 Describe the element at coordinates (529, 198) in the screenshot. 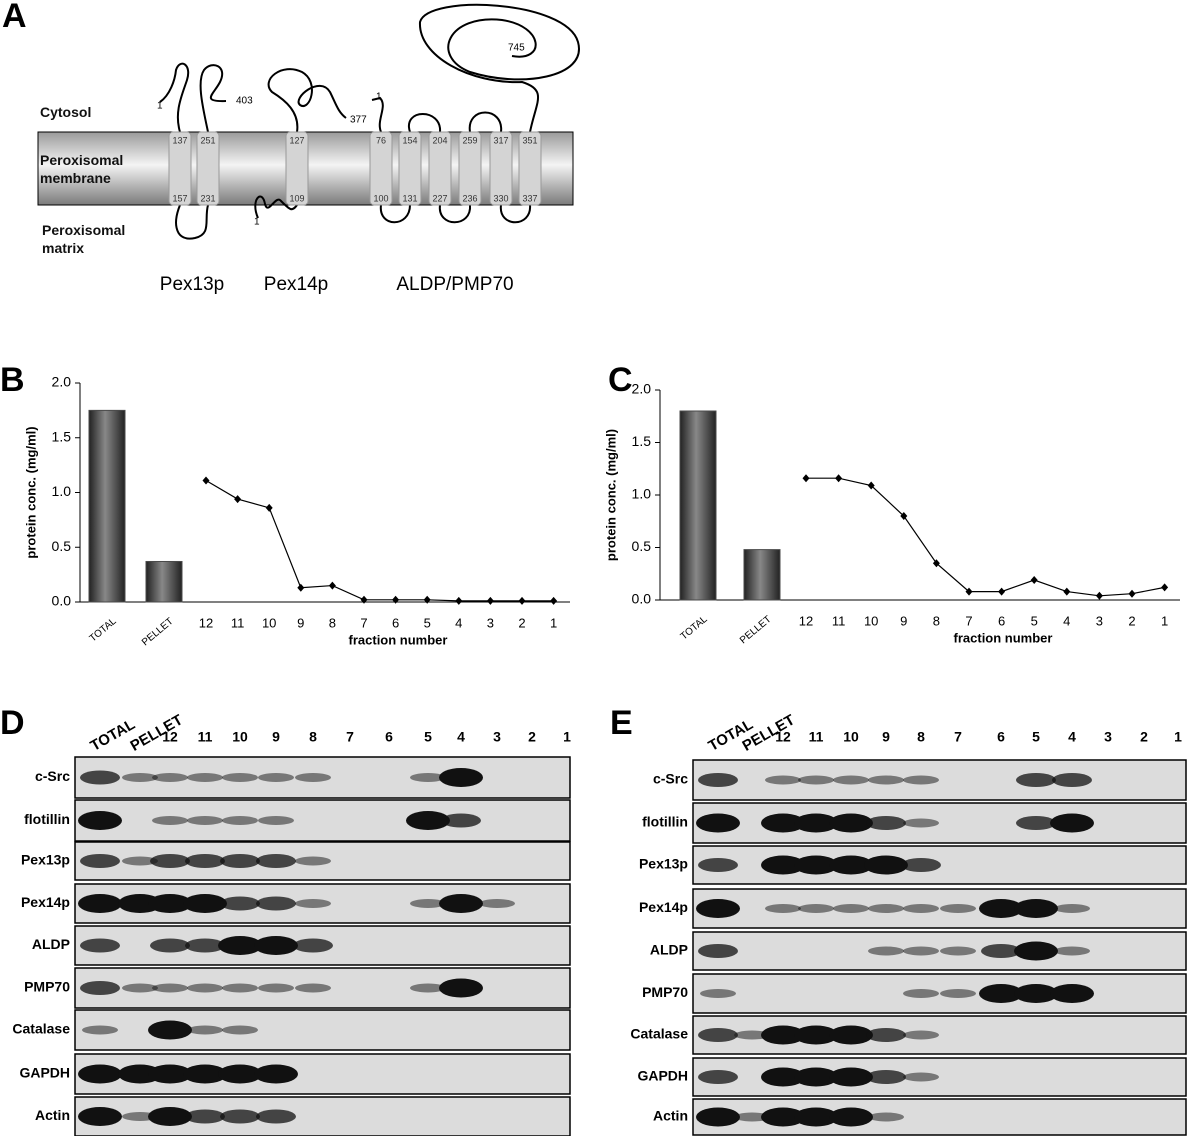

I see `residue-number: 337` at that location.